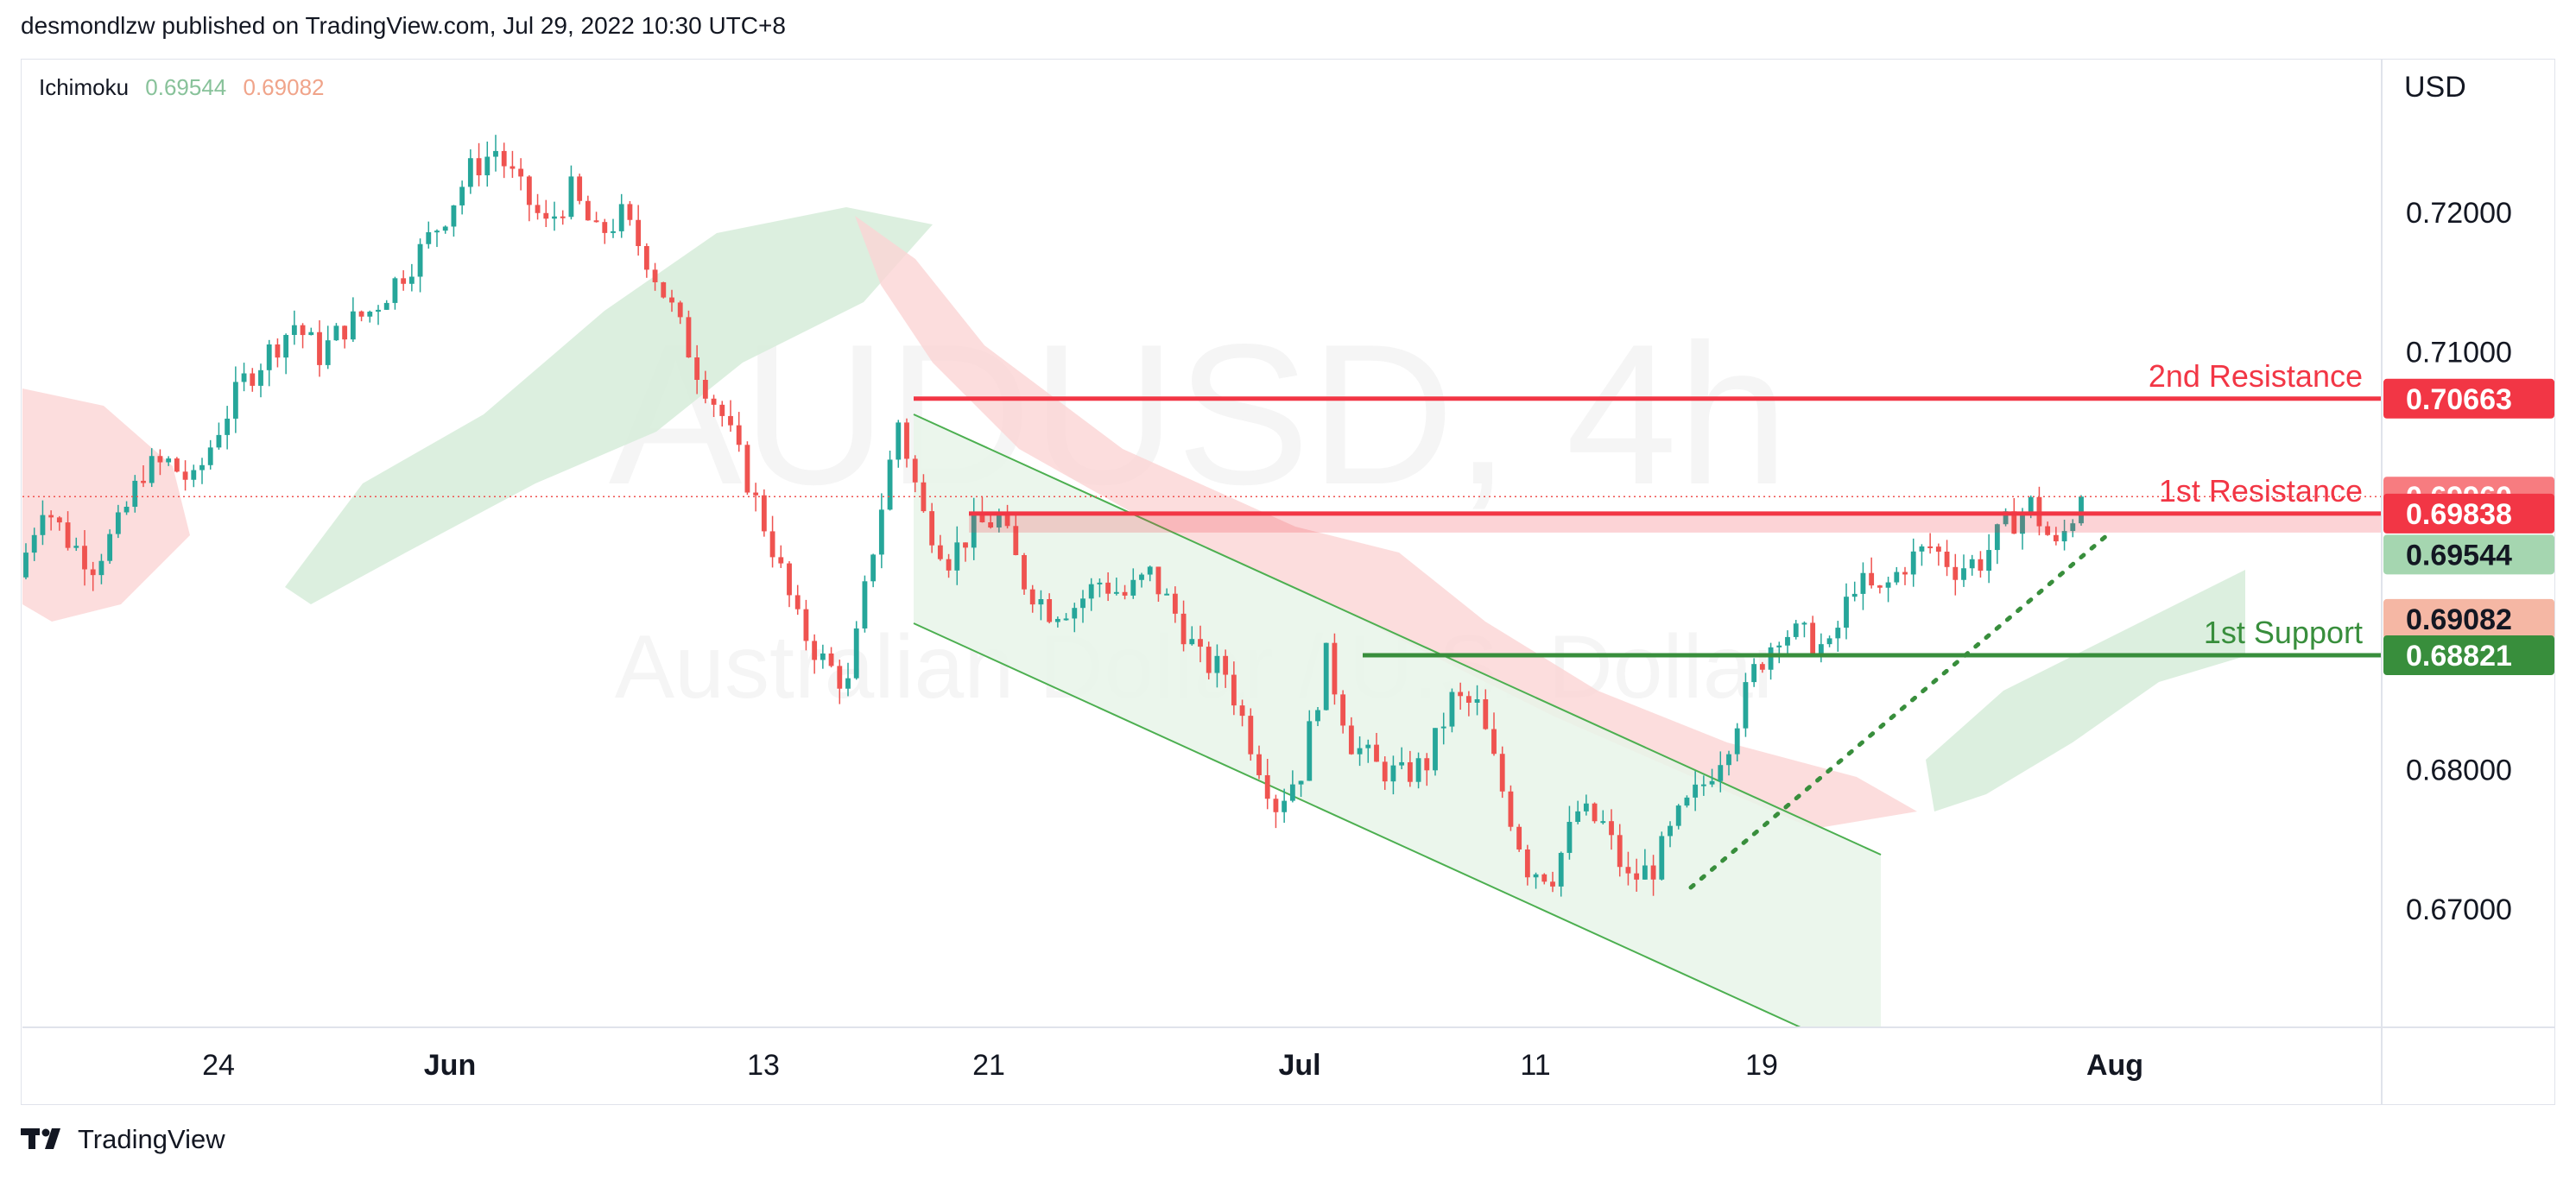  I want to click on cloud-red-segment, so click(106, 505).